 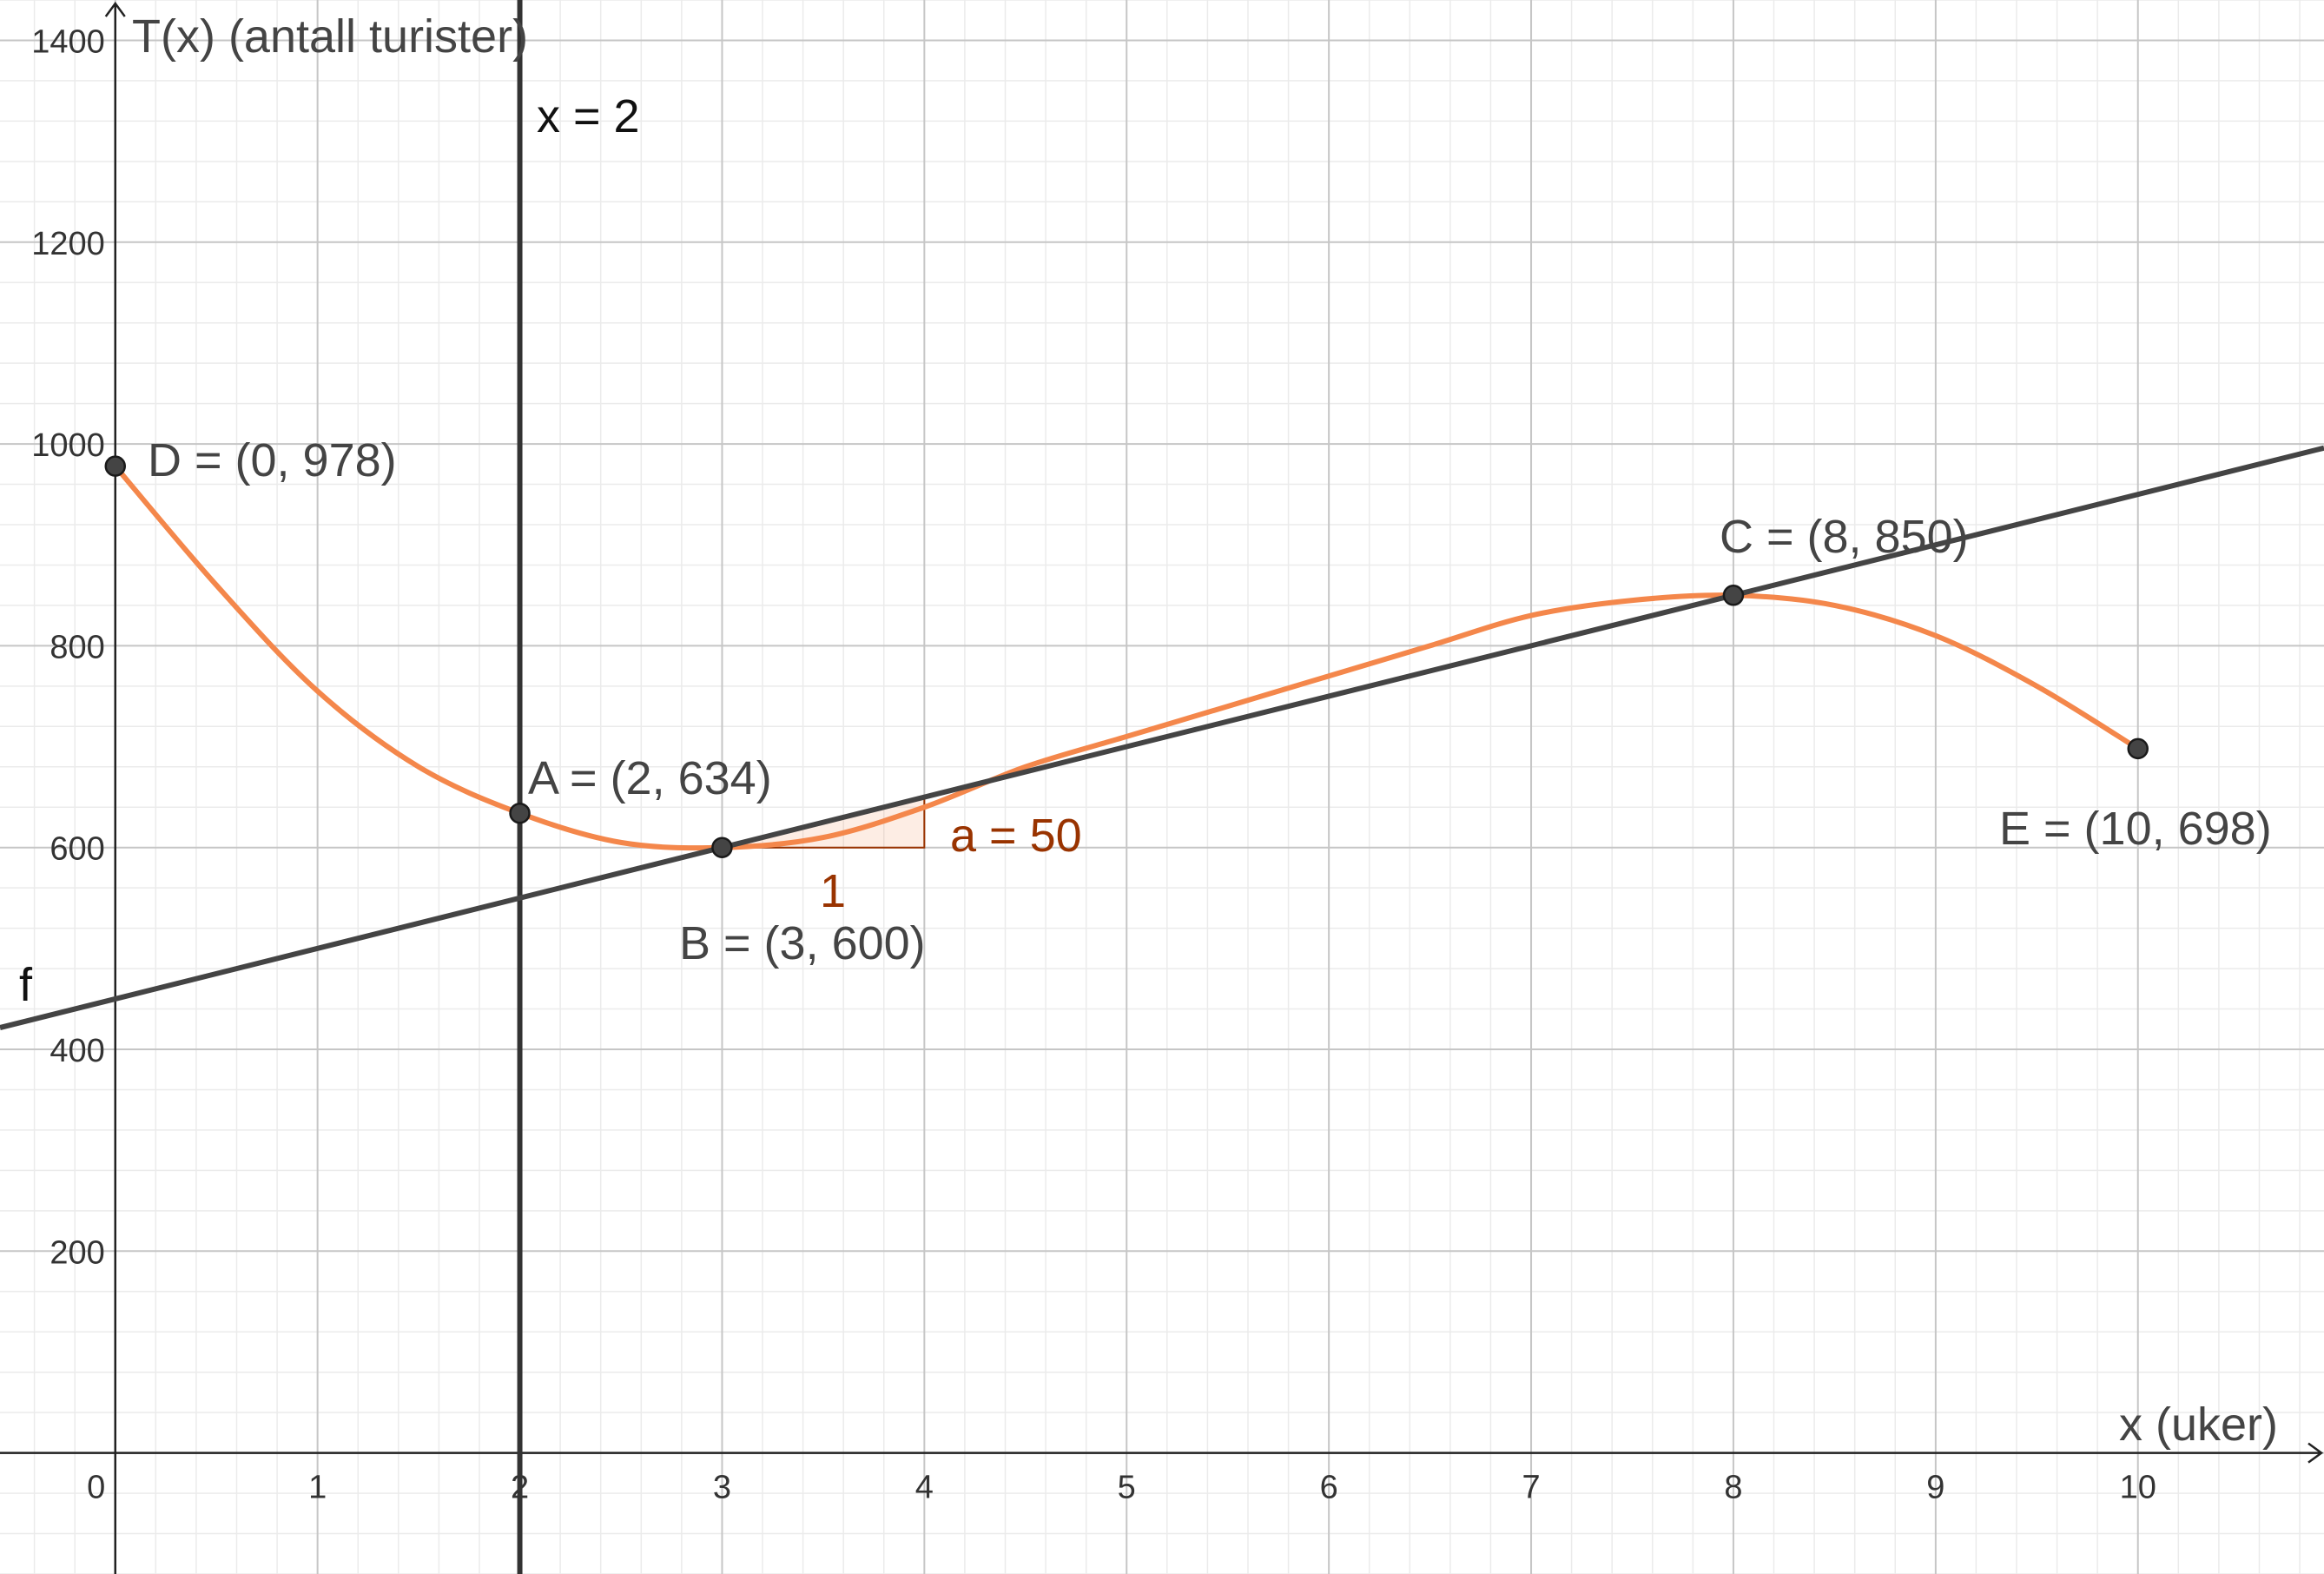 I want to click on point-a, so click(x=520, y=813).